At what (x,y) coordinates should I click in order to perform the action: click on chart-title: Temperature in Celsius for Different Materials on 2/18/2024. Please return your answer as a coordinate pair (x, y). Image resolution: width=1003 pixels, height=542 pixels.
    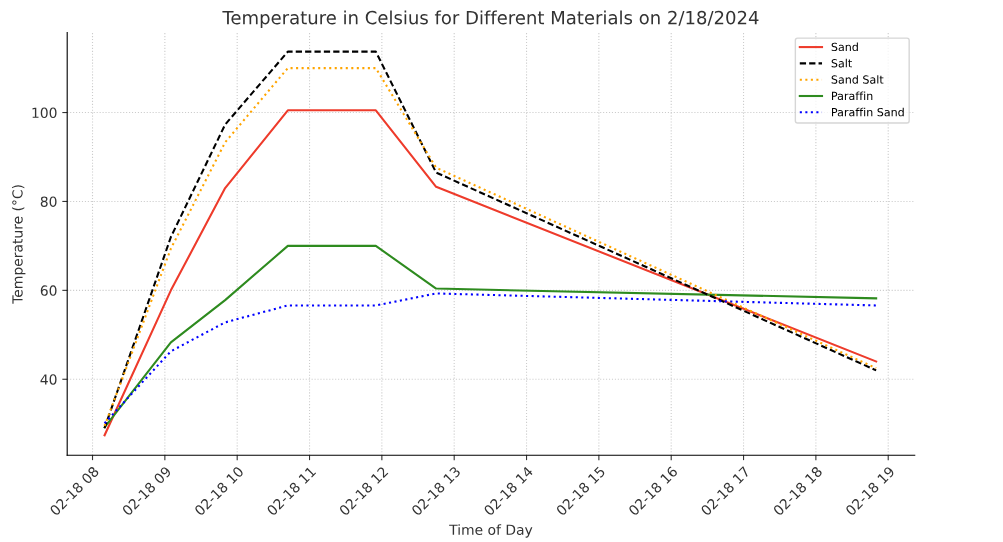
    Looking at the image, I should click on (490, 19).